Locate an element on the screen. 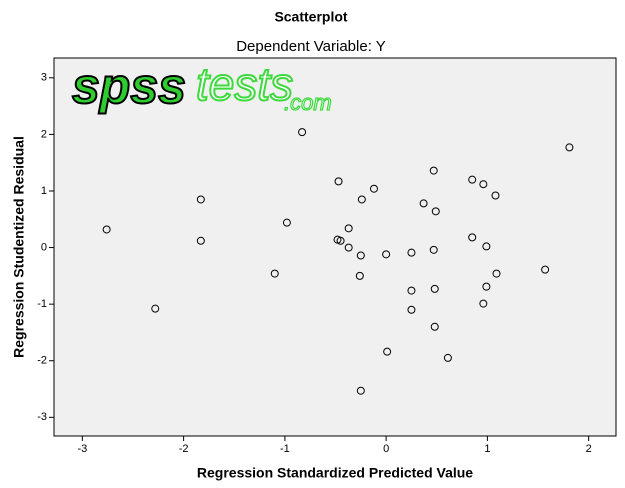 Image resolution: width=625 pixels, height=488 pixels. y-tick-label: -3 is located at coordinates (42, 417).